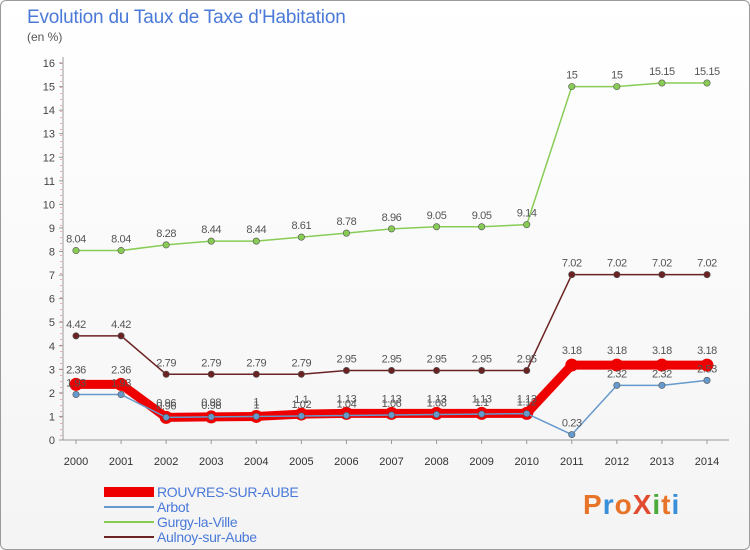  Describe the element at coordinates (347, 404) in the screenshot. I see `data-label: 1.04` at that location.